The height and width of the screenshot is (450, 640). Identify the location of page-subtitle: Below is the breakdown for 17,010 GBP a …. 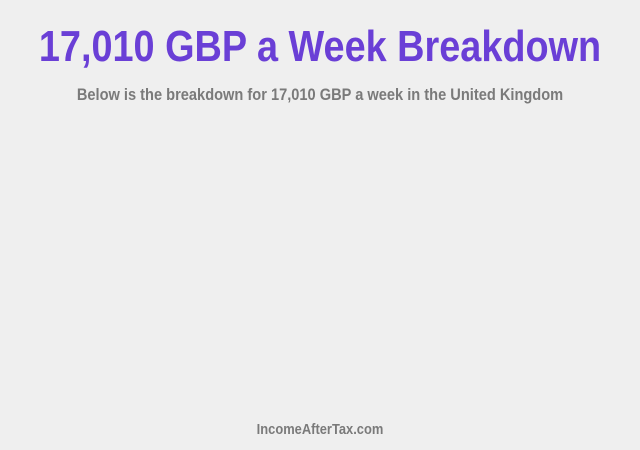
(320, 94).